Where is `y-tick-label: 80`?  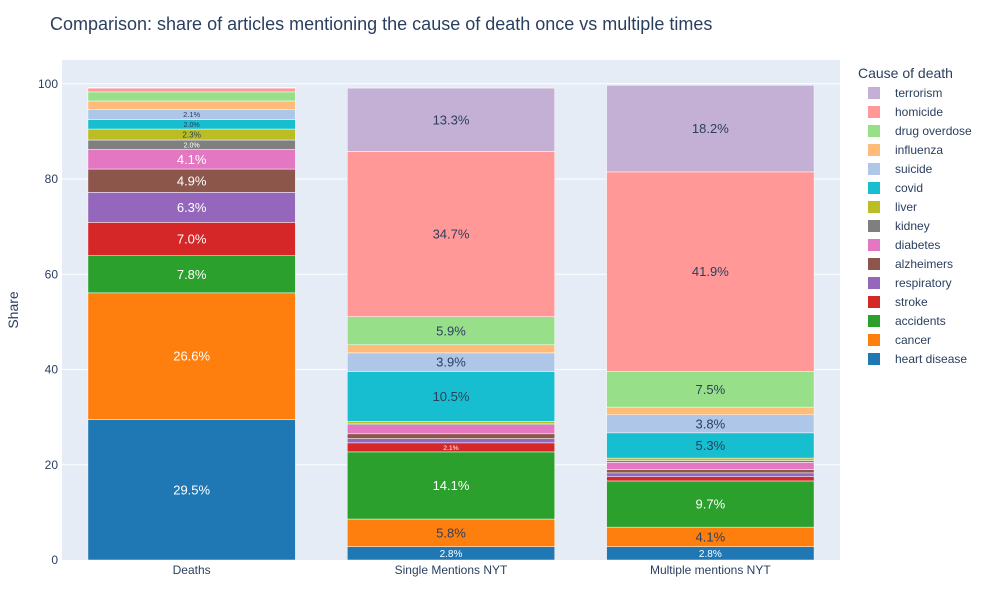
y-tick-label: 80 is located at coordinates (52, 179).